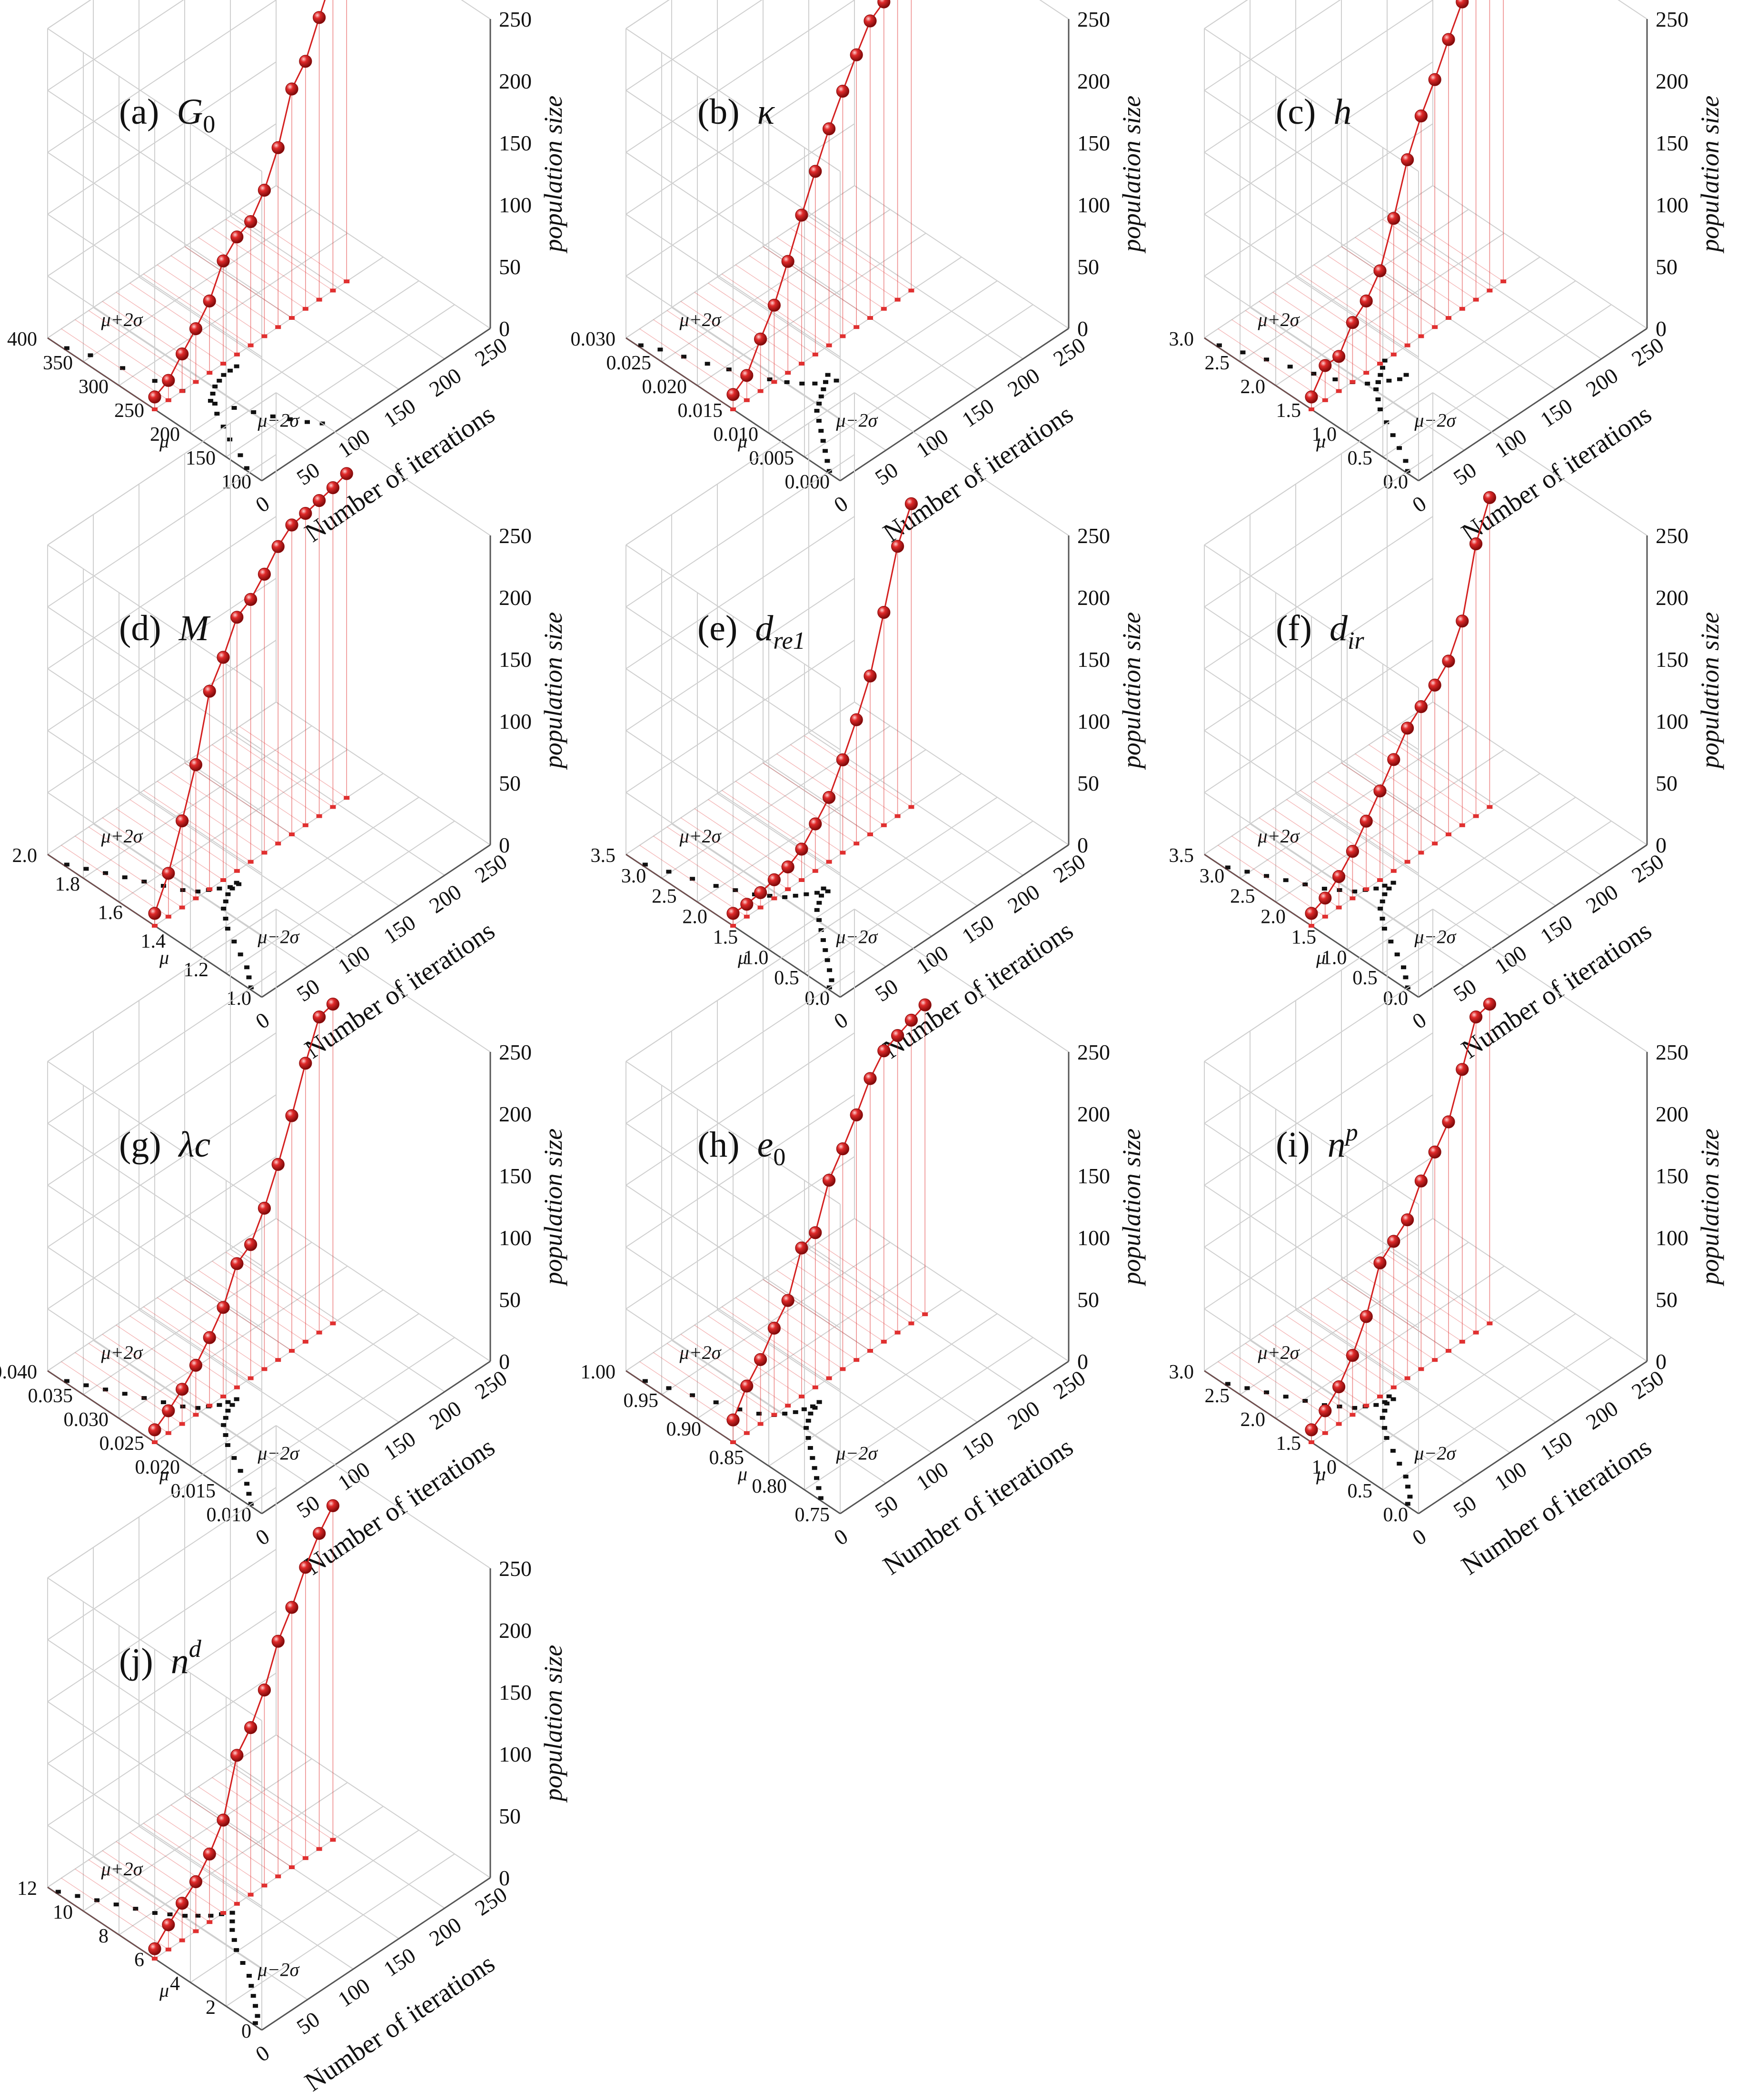  What do you see at coordinates (593, 339) in the screenshot?
I see `y-tick-label: 0.030` at bounding box center [593, 339].